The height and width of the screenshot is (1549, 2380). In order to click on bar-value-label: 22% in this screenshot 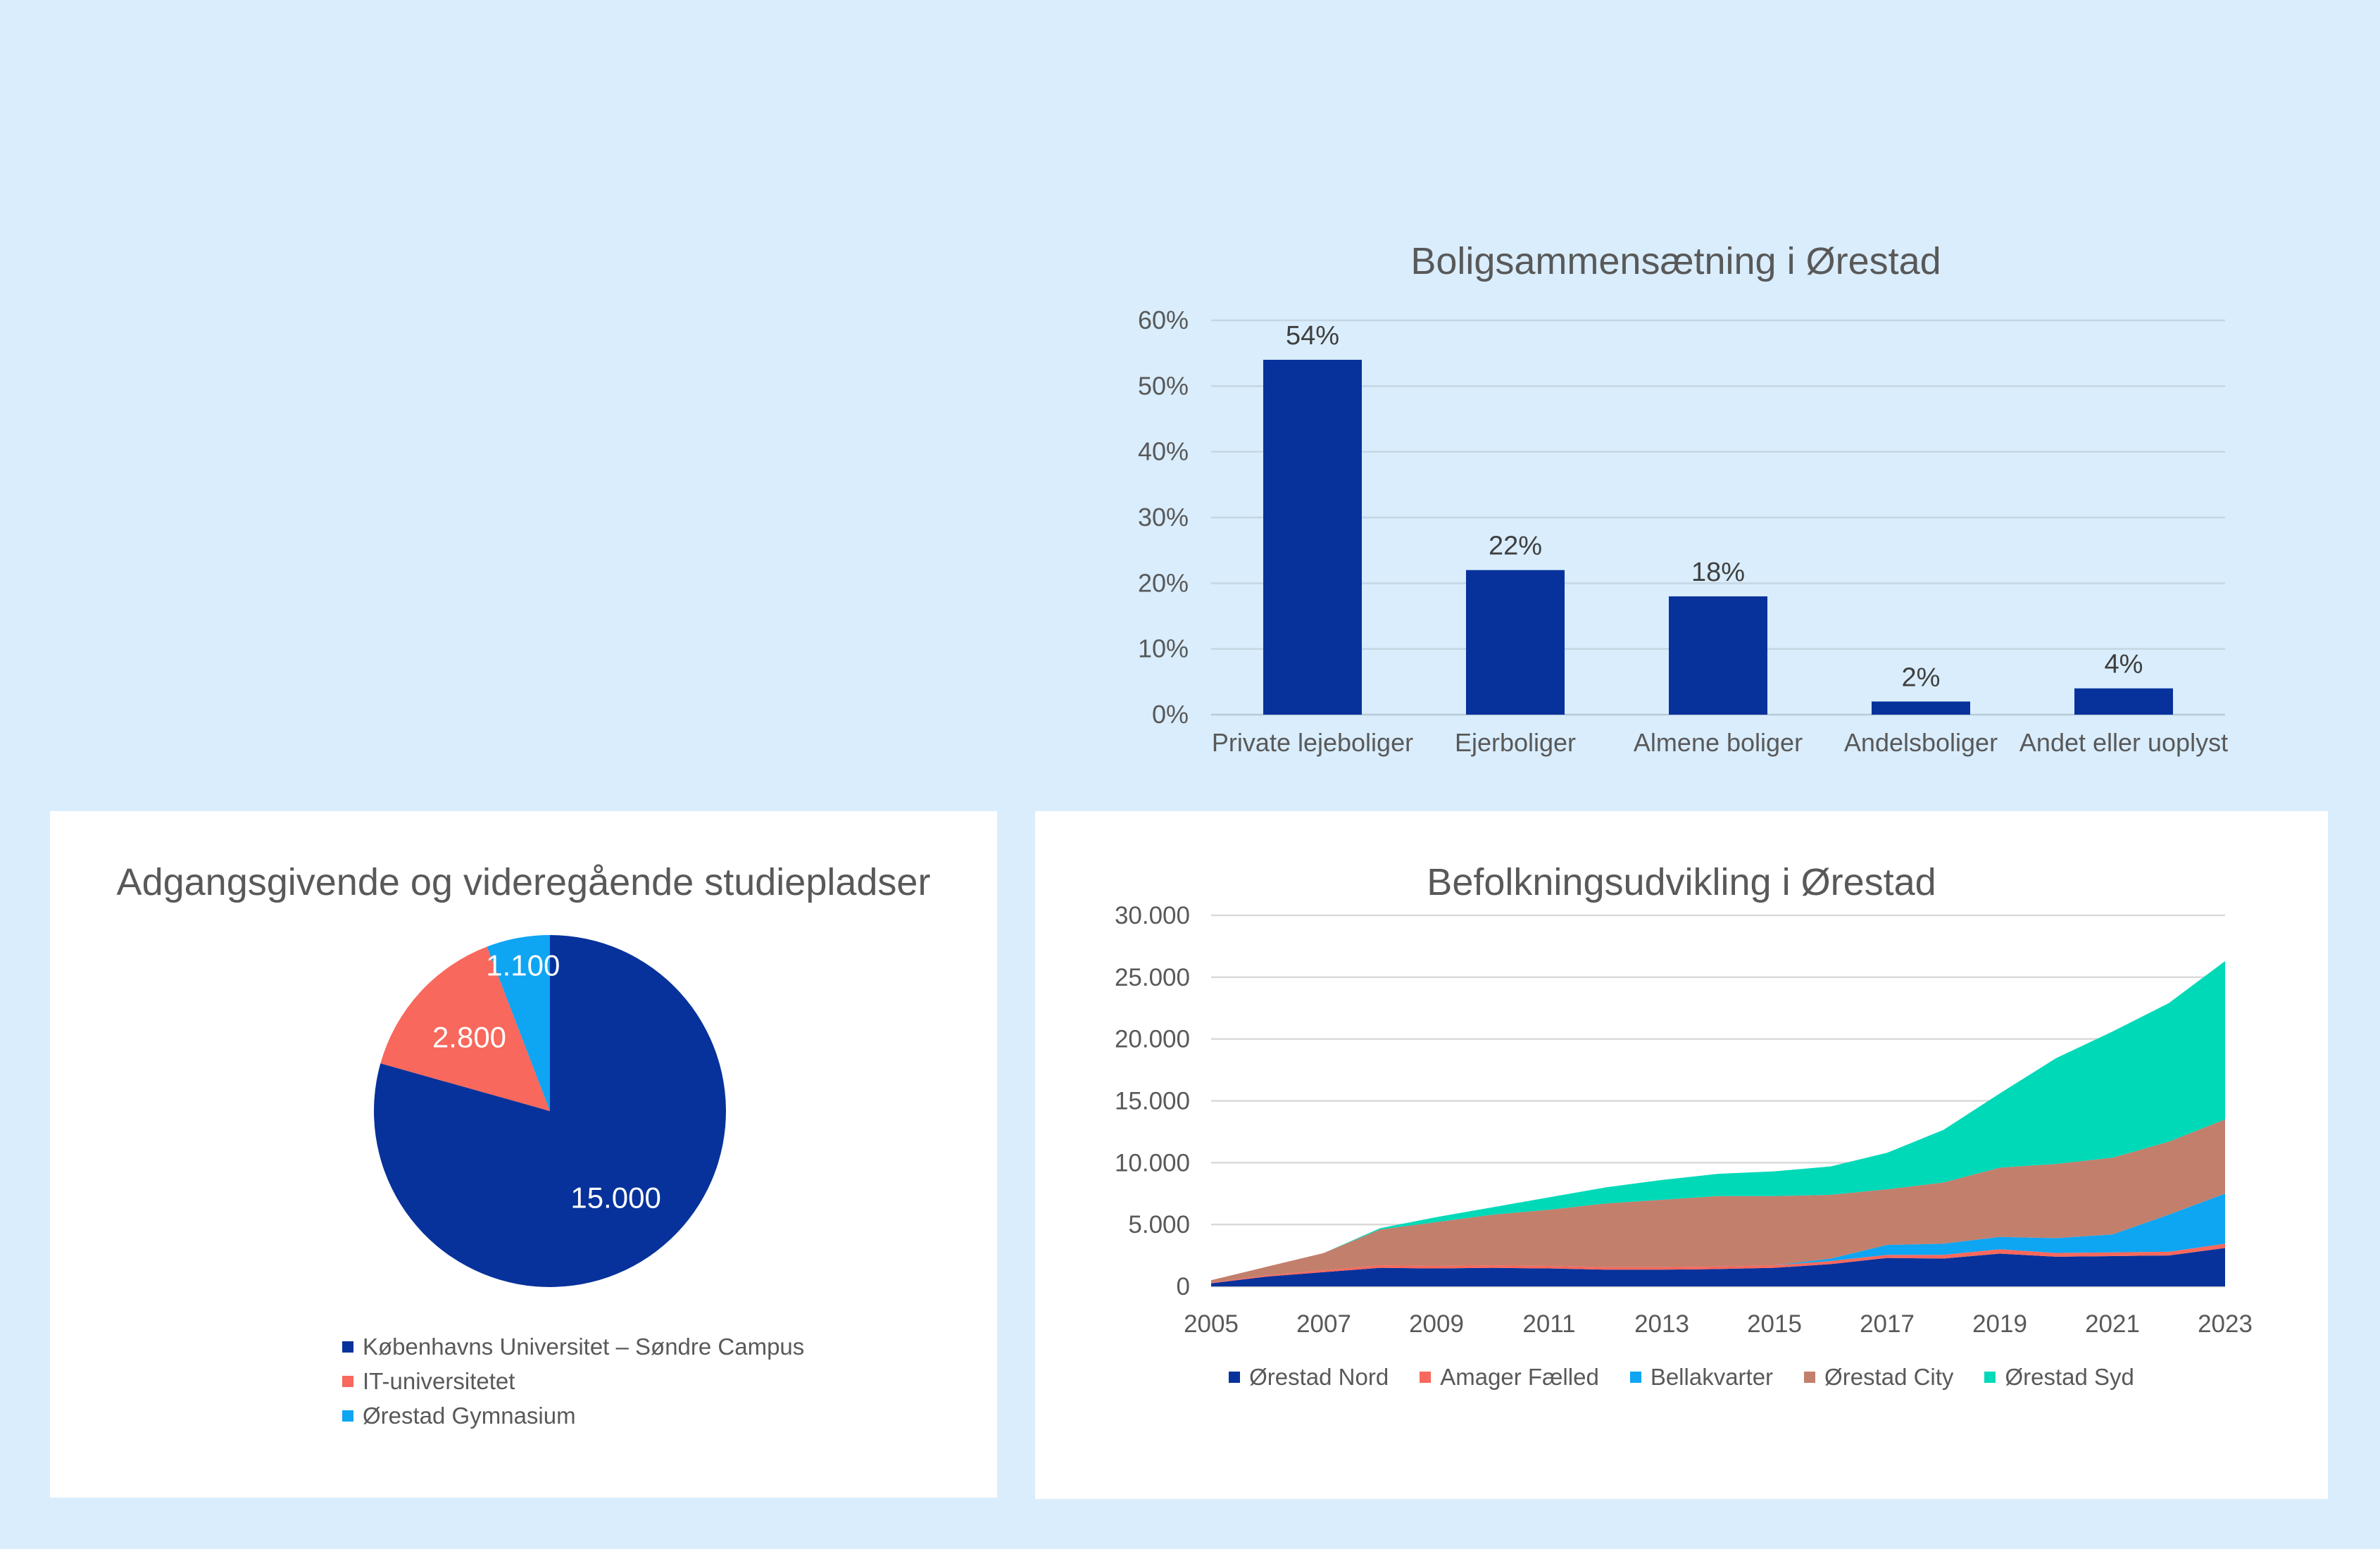, I will do `click(1516, 546)`.